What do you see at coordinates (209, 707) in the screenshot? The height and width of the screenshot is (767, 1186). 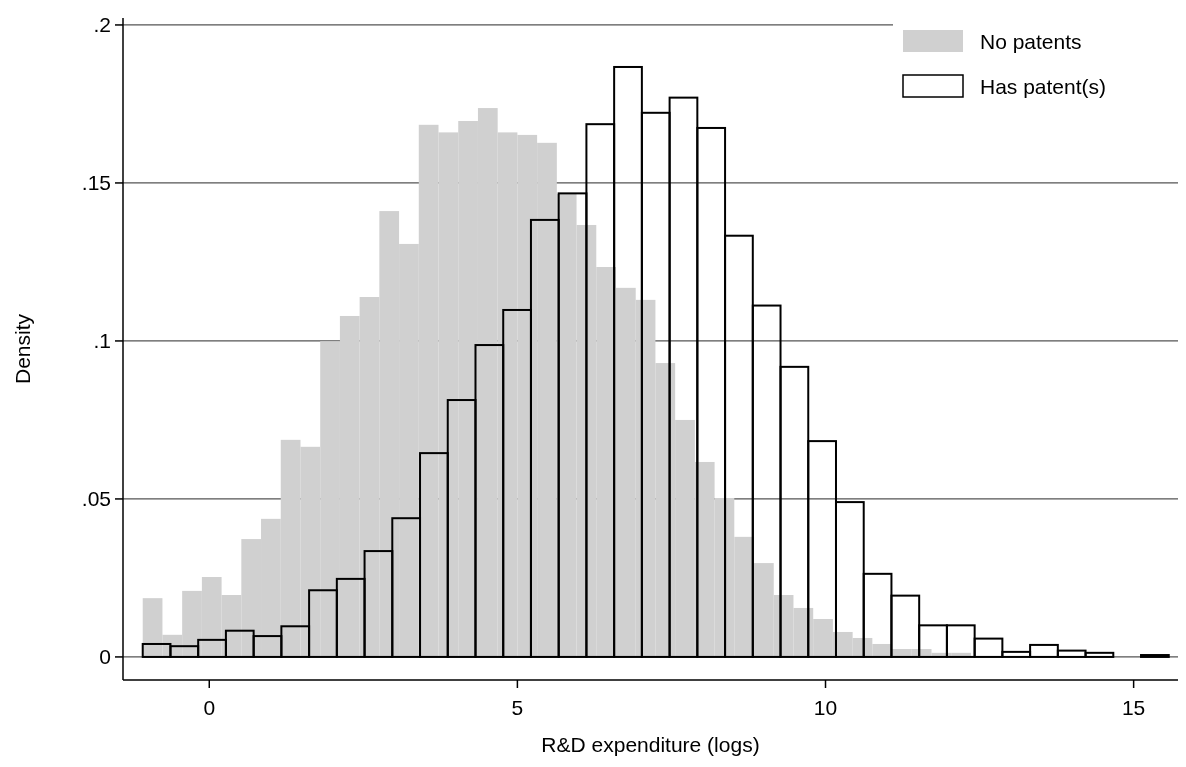 I see `x-tick-label: 0` at bounding box center [209, 707].